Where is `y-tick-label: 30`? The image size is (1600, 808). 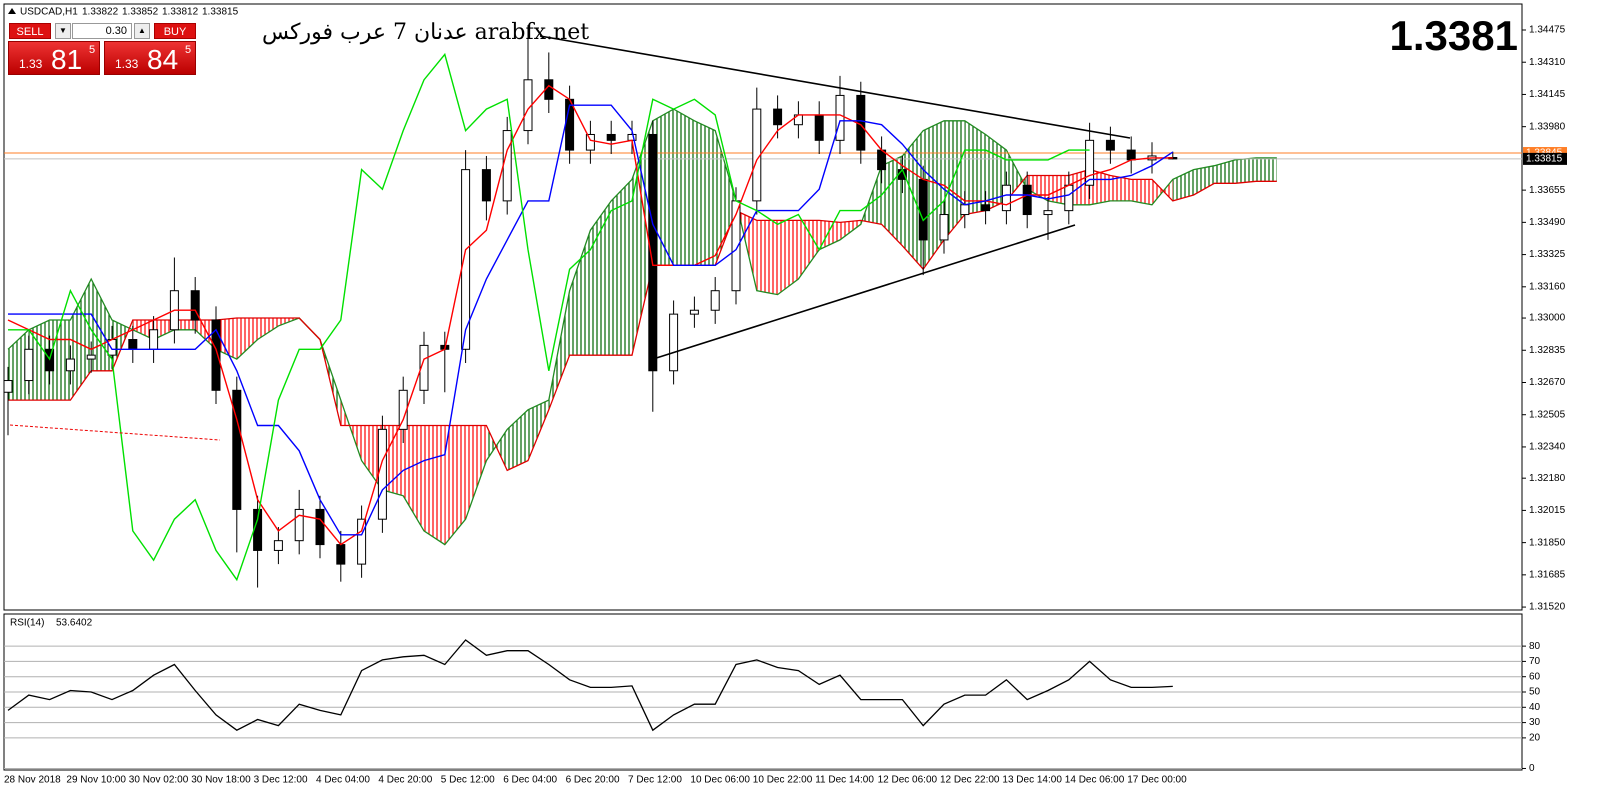
y-tick-label: 30 is located at coordinates (1535, 722).